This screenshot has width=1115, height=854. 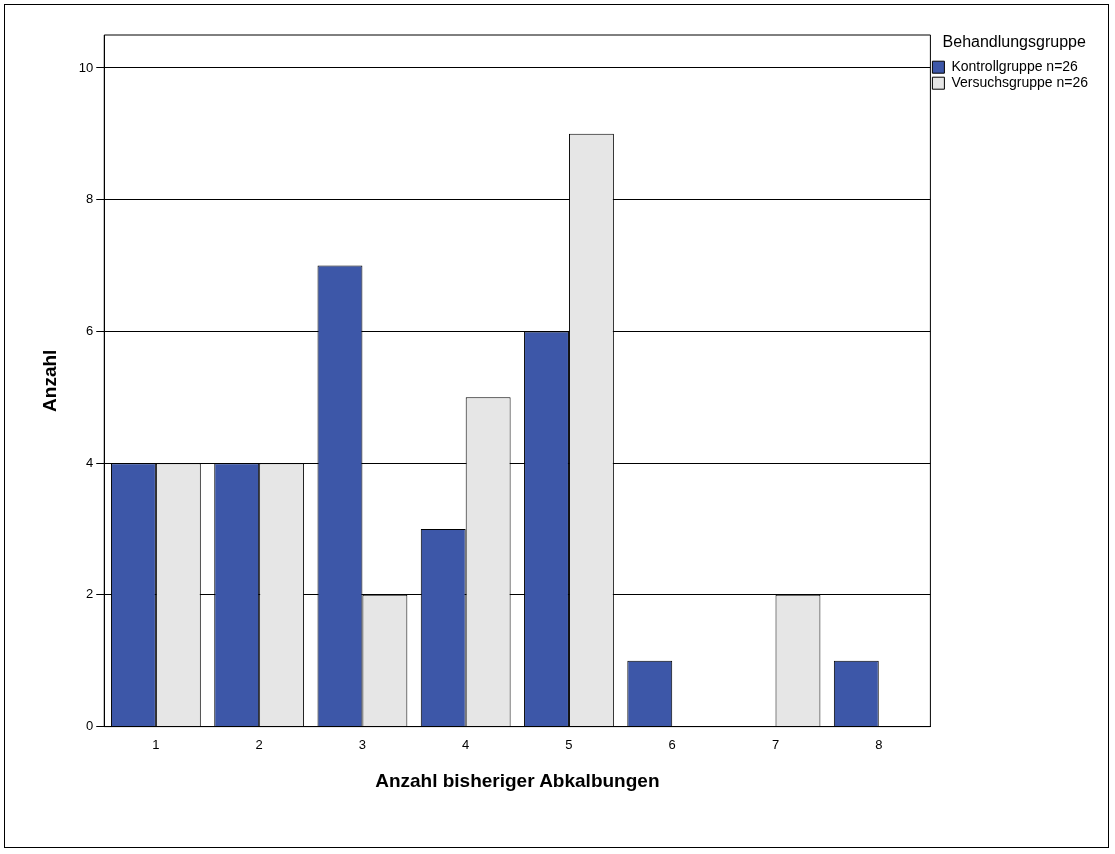 I want to click on legend-title: Behandlungsgruppe, so click(x=1014, y=42).